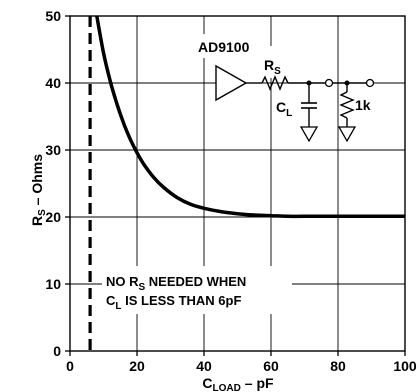  What do you see at coordinates (272, 67) in the screenshot?
I see `rs-label: RS` at bounding box center [272, 67].